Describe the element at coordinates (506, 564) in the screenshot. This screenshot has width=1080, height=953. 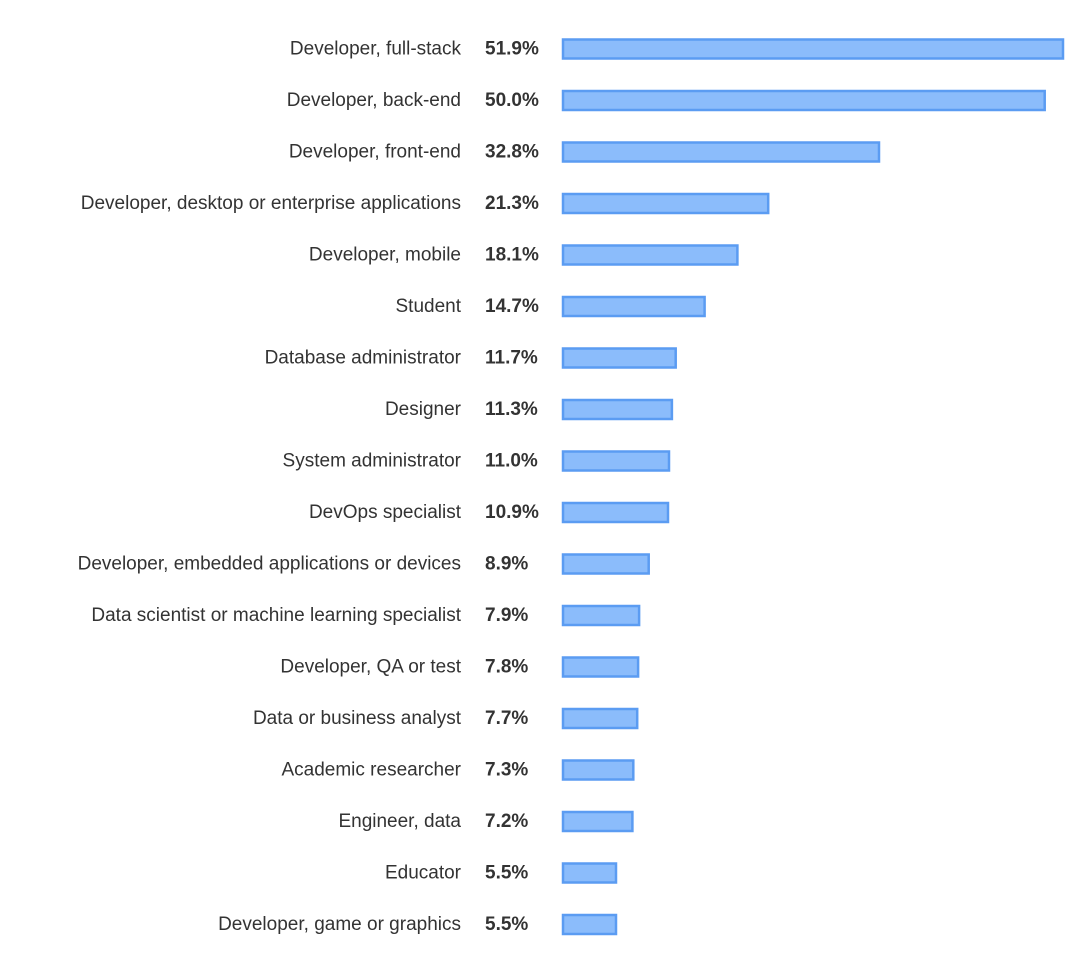
I see `value-label: 8.9%` at that location.